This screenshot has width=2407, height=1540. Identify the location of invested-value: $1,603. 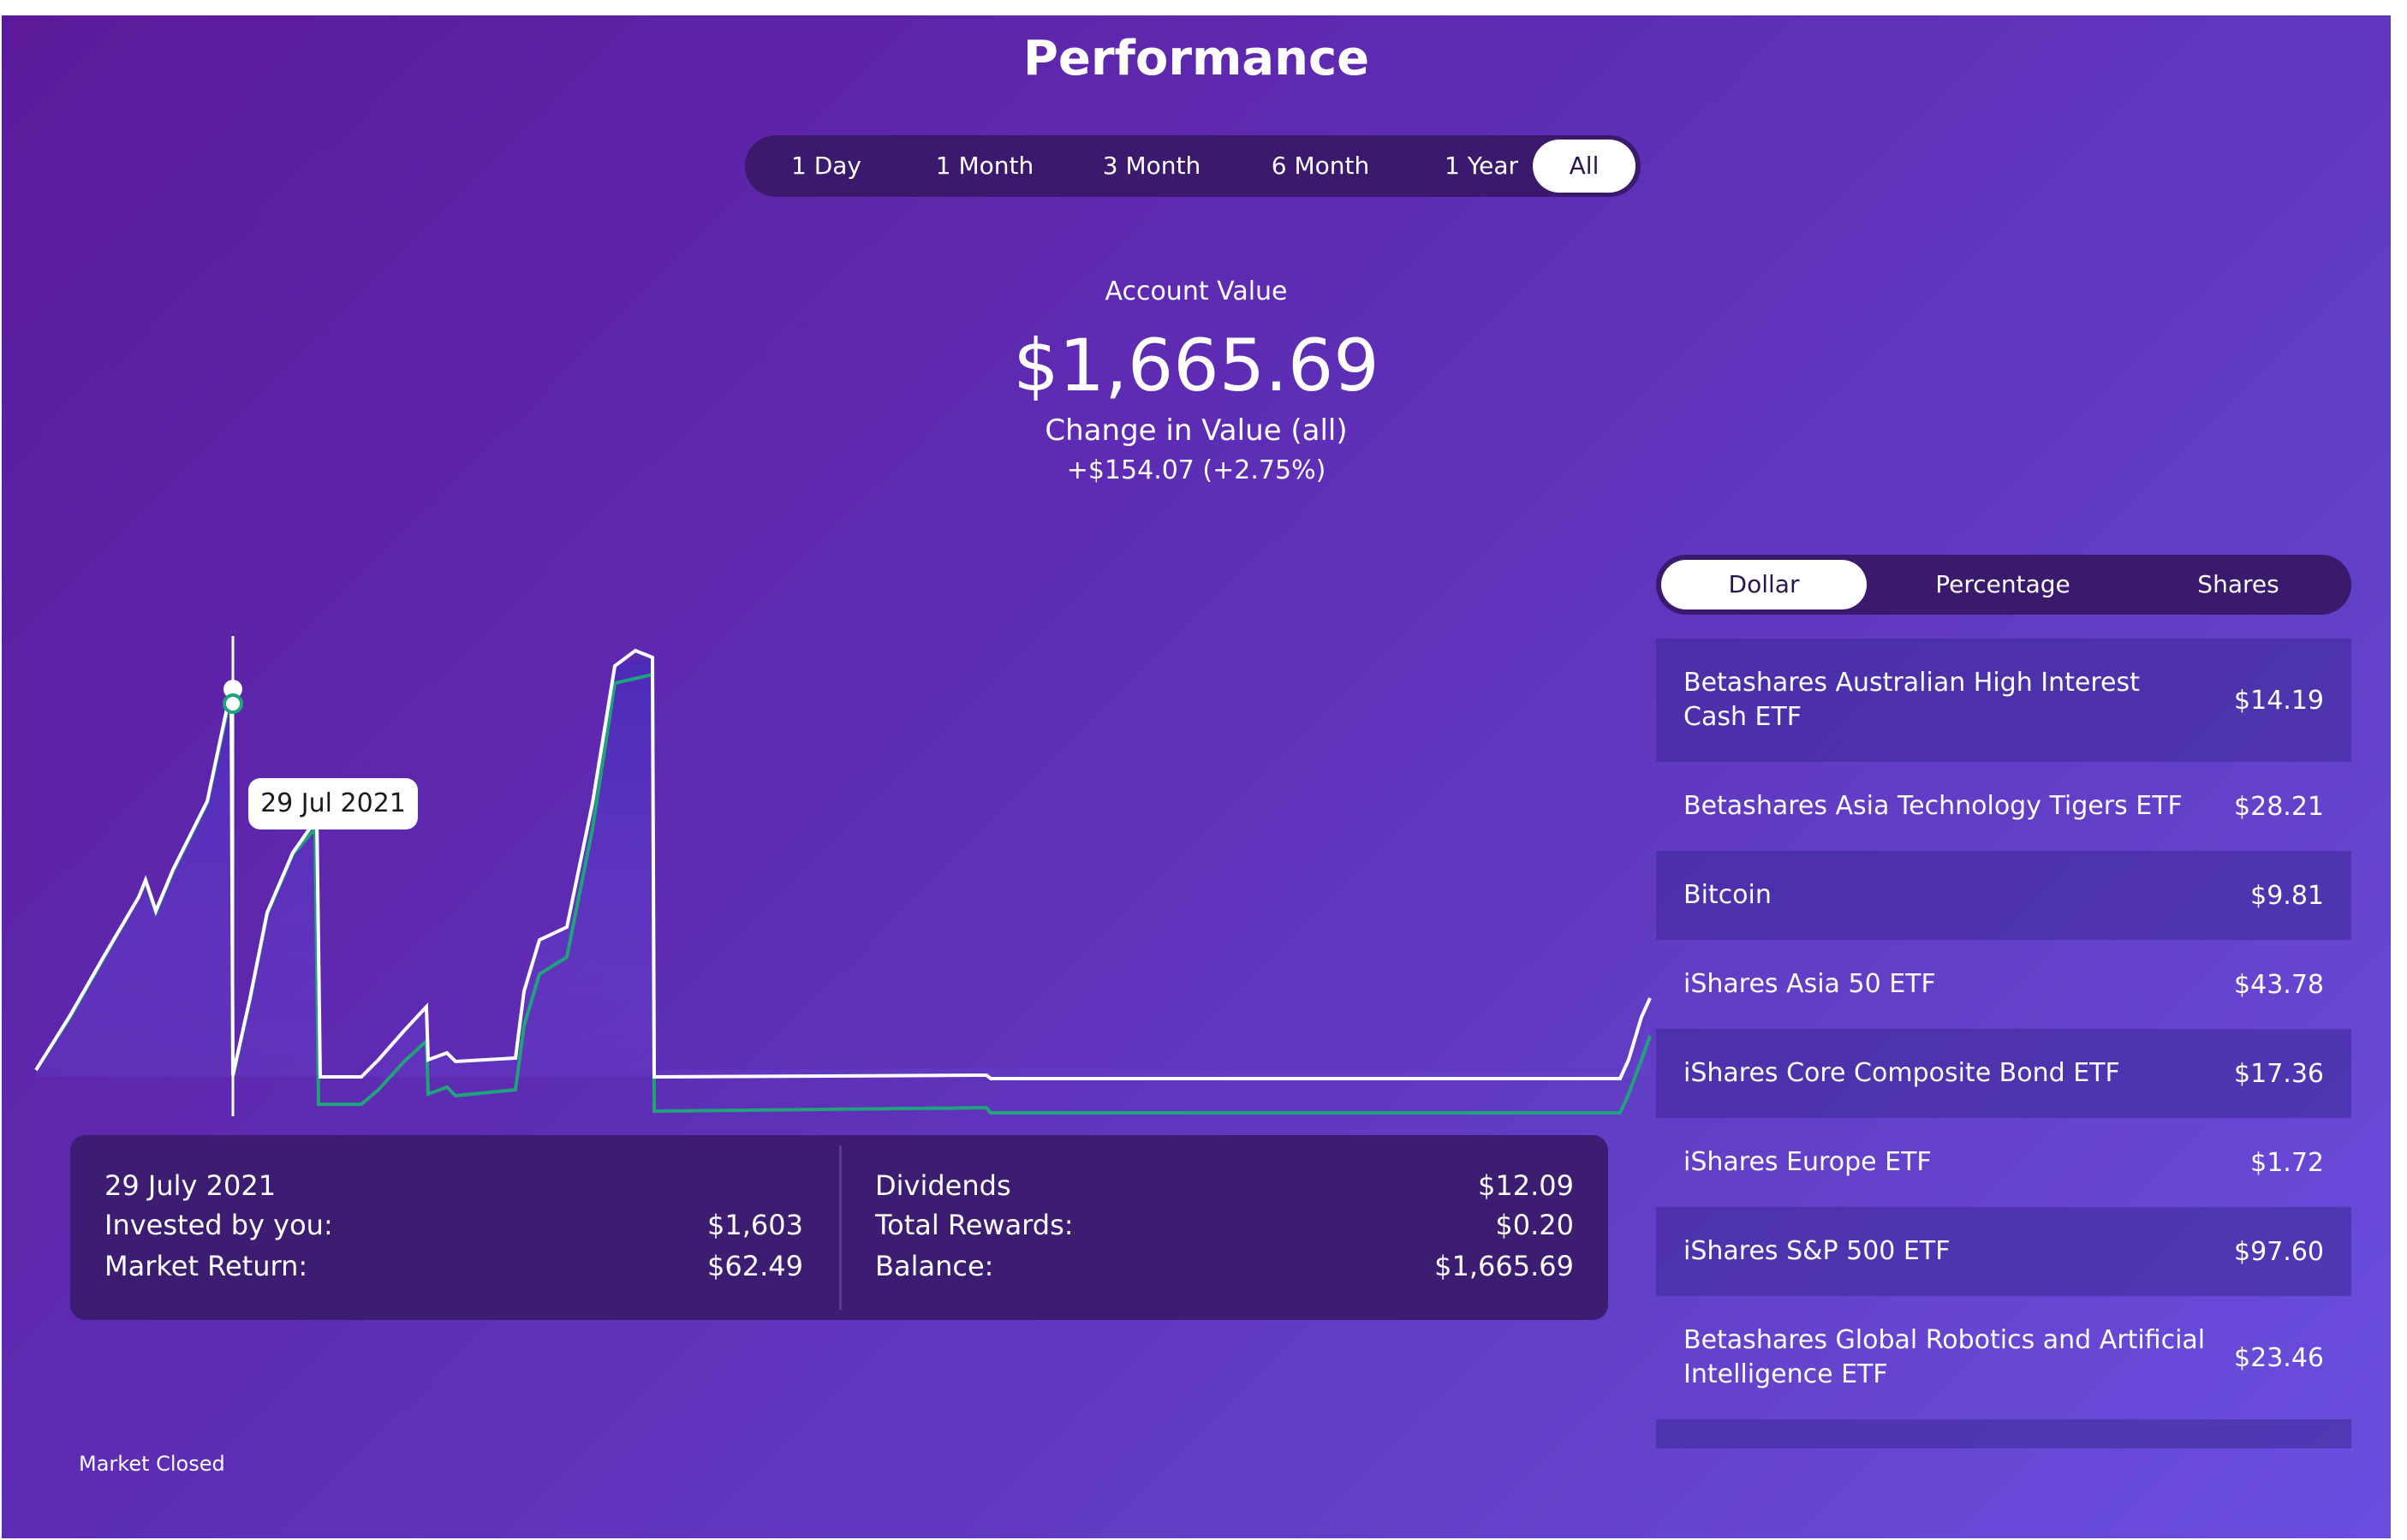
(755, 1225).